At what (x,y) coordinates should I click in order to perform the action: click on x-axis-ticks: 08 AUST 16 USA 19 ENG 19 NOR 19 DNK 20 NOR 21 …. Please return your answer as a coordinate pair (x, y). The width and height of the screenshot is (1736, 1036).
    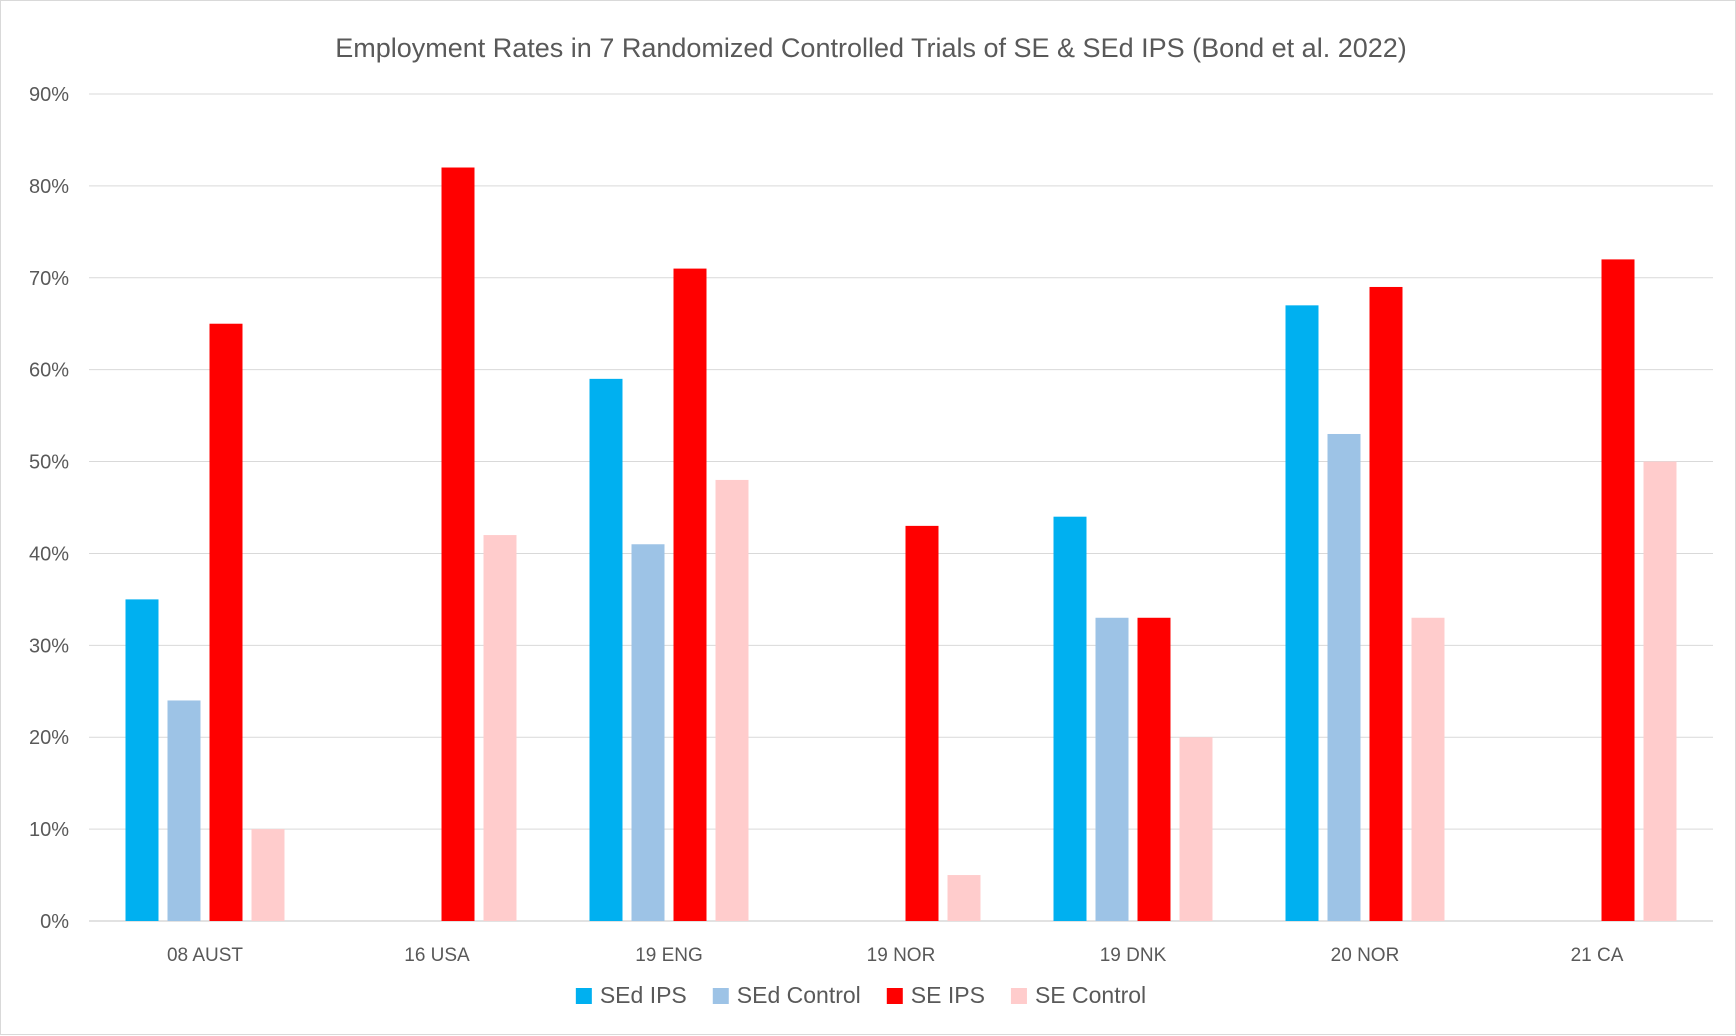
    Looking at the image, I should click on (895, 955).